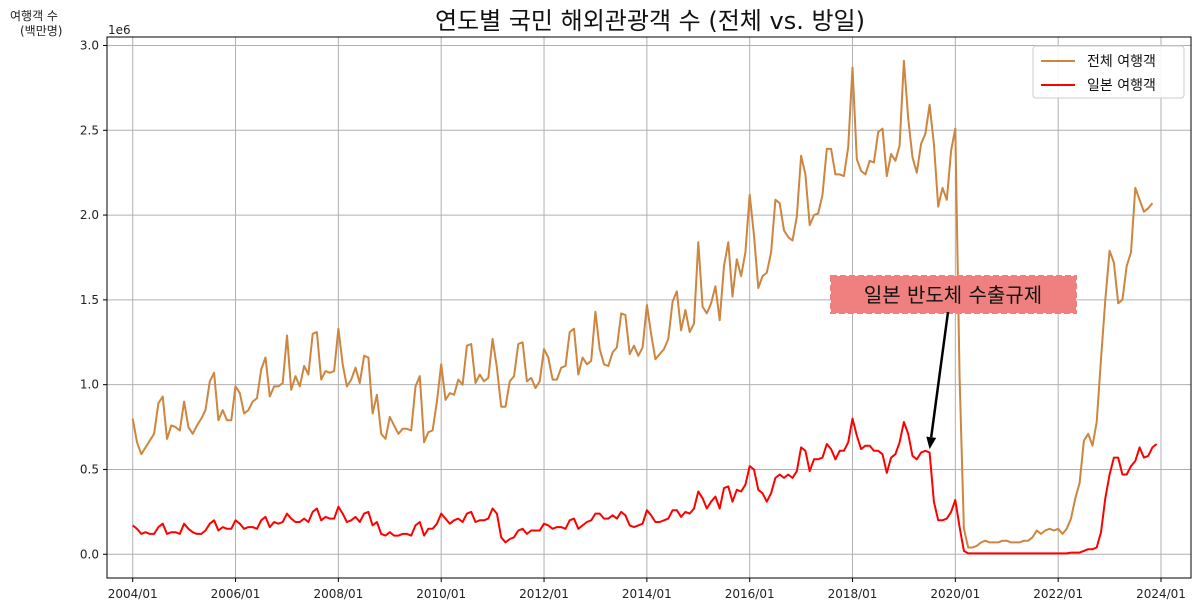  Describe the element at coordinates (1161, 594) in the screenshot. I see `x-tick-label: 2024/01` at that location.